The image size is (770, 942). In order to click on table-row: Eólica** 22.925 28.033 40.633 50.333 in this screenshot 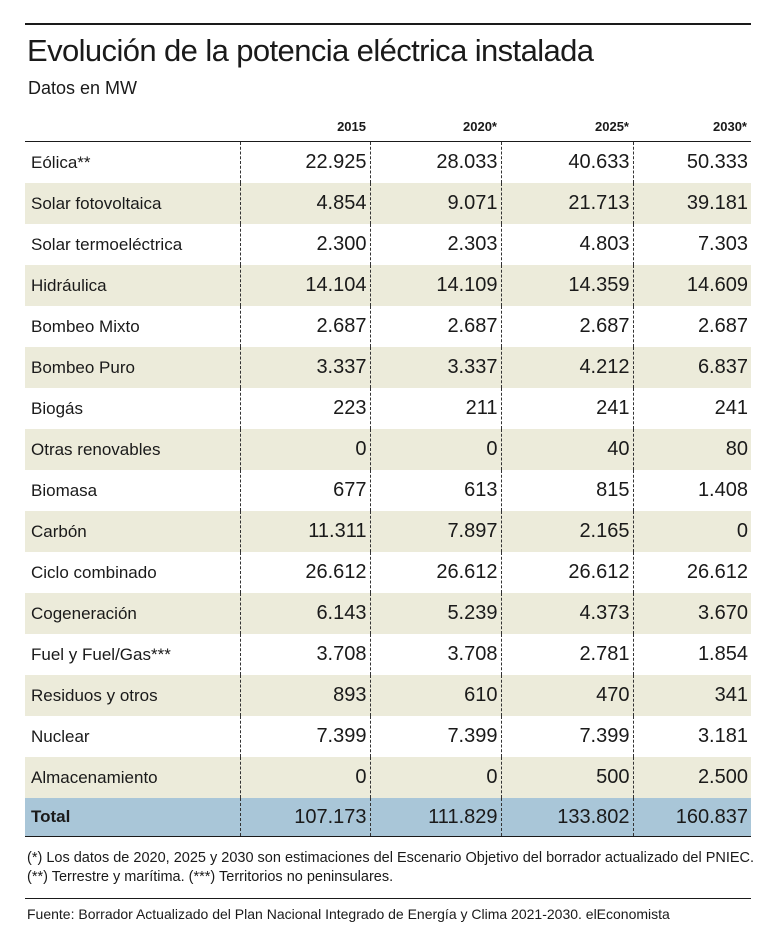, I will do `click(388, 162)`.